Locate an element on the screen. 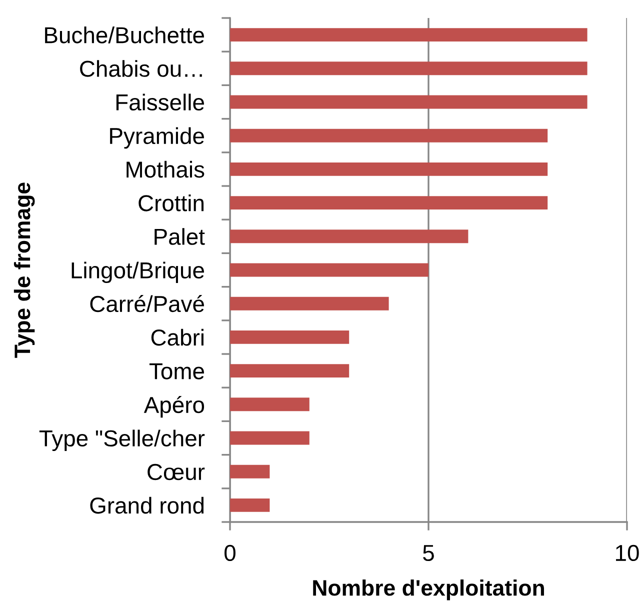 The height and width of the screenshot is (608, 643). y-tick-label: Apéro is located at coordinates (174, 407).